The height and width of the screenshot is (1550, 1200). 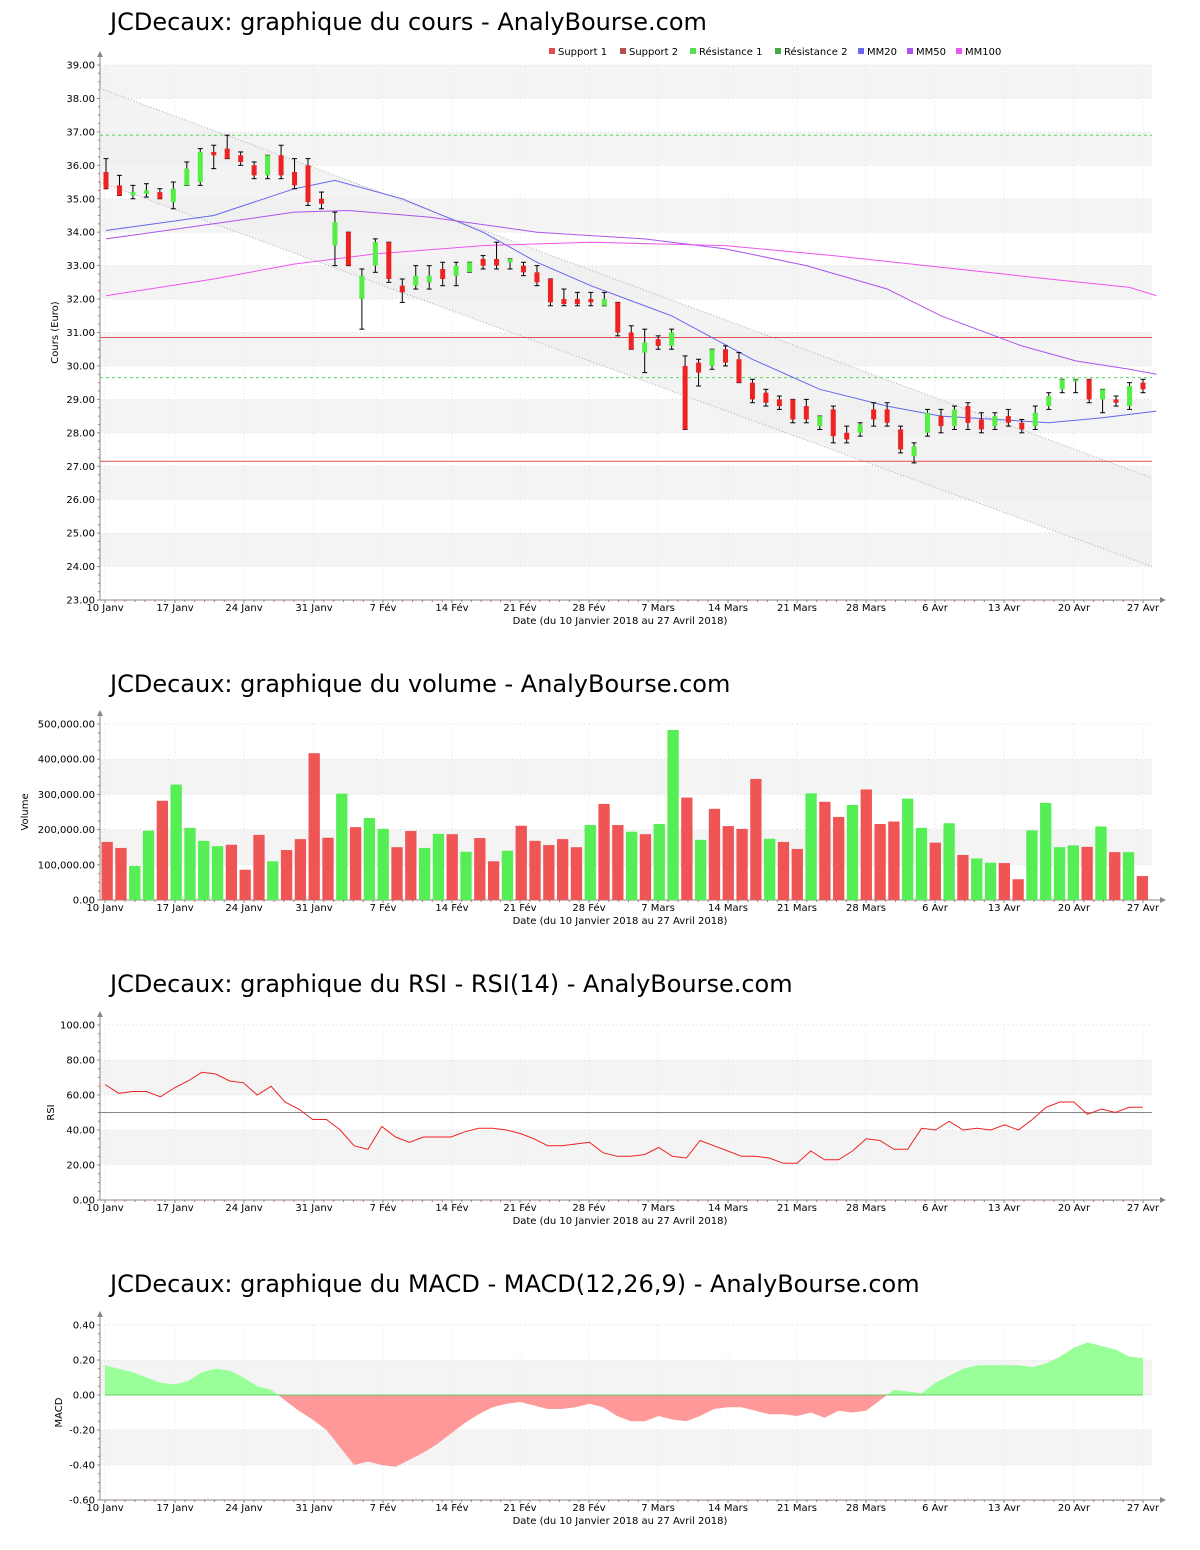 I want to click on y-tick-label: 100.00, so click(x=77, y=1026).